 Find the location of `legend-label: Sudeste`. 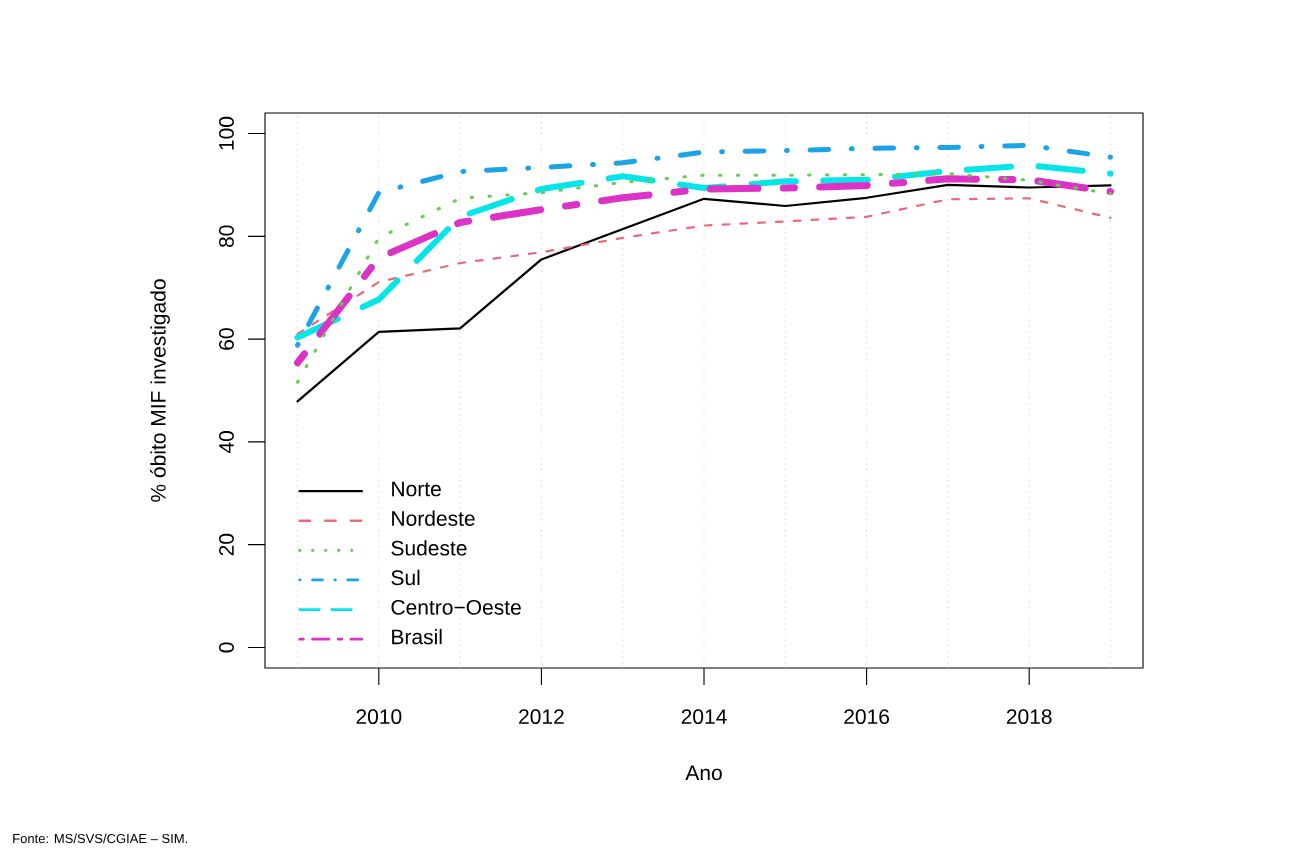

legend-label: Sudeste is located at coordinates (429, 548).